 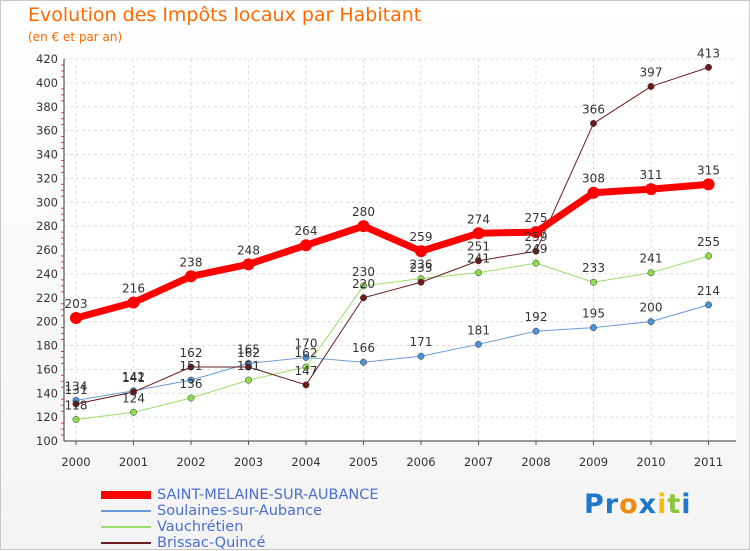 I want to click on data-label: 248, so click(x=248, y=250).